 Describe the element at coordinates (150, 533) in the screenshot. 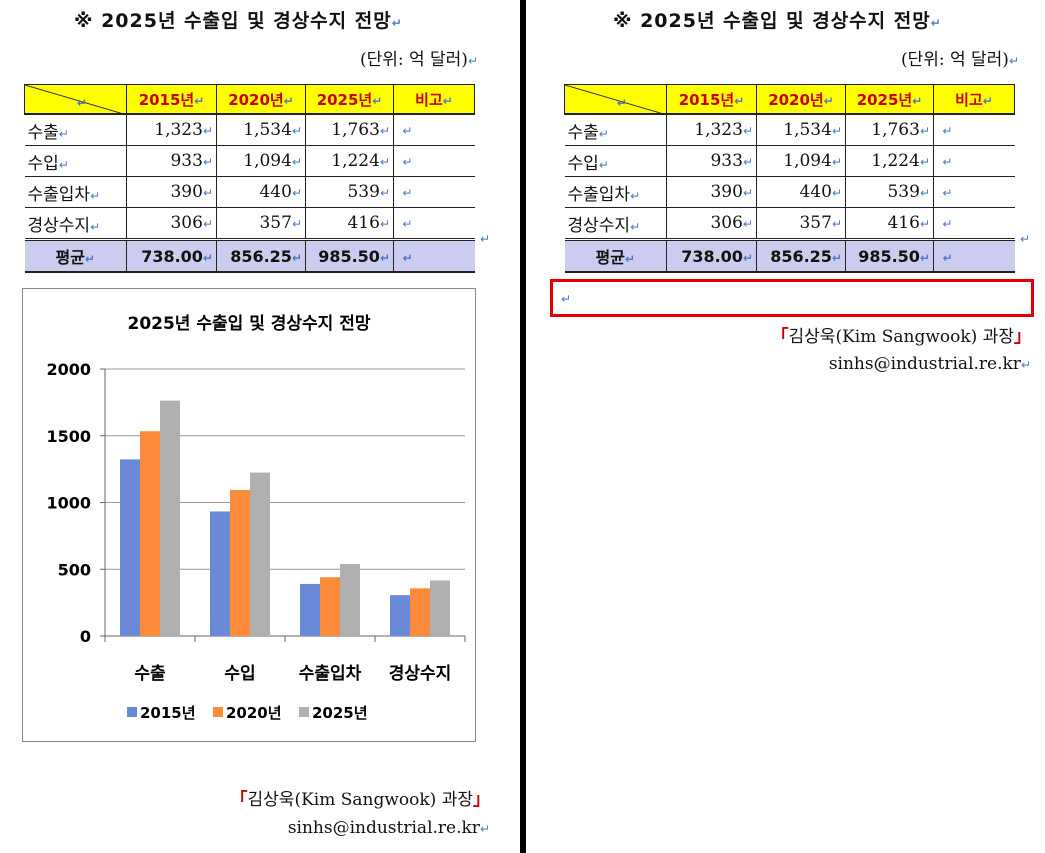

I see `bar-수출-2020년` at that location.